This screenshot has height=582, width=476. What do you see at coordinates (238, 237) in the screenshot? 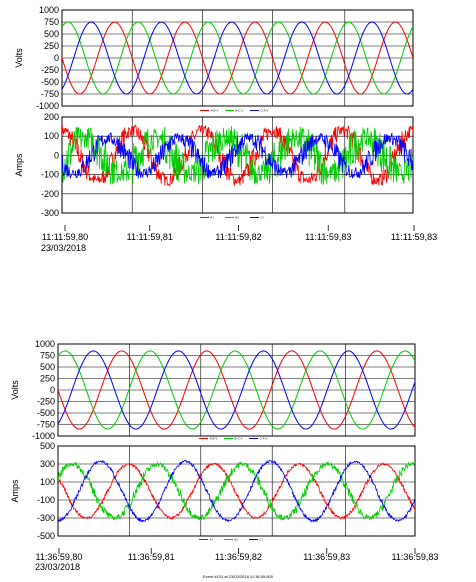
I see `x-tick-label: 11:11:59,82` at bounding box center [238, 237].